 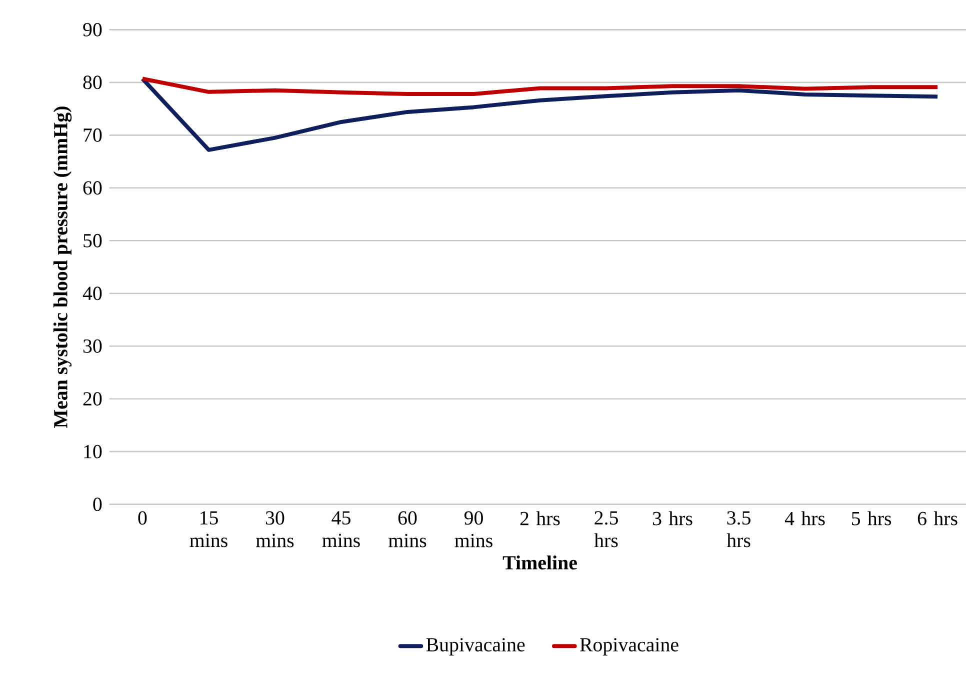 What do you see at coordinates (92, 399) in the screenshot?
I see `y-tick-label: 20` at bounding box center [92, 399].